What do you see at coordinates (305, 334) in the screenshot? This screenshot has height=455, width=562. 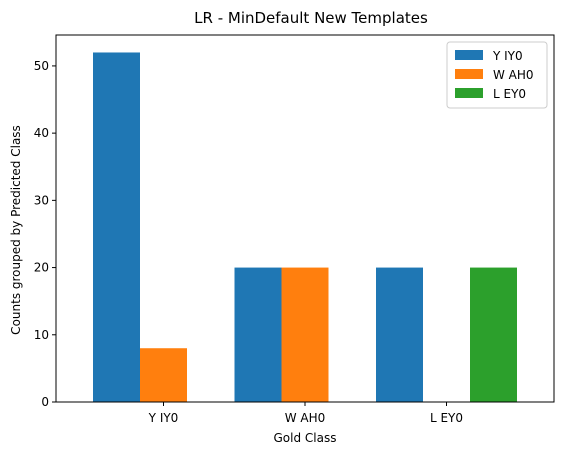 I see `bar-w-ah0-w-ah0` at bounding box center [305, 334].